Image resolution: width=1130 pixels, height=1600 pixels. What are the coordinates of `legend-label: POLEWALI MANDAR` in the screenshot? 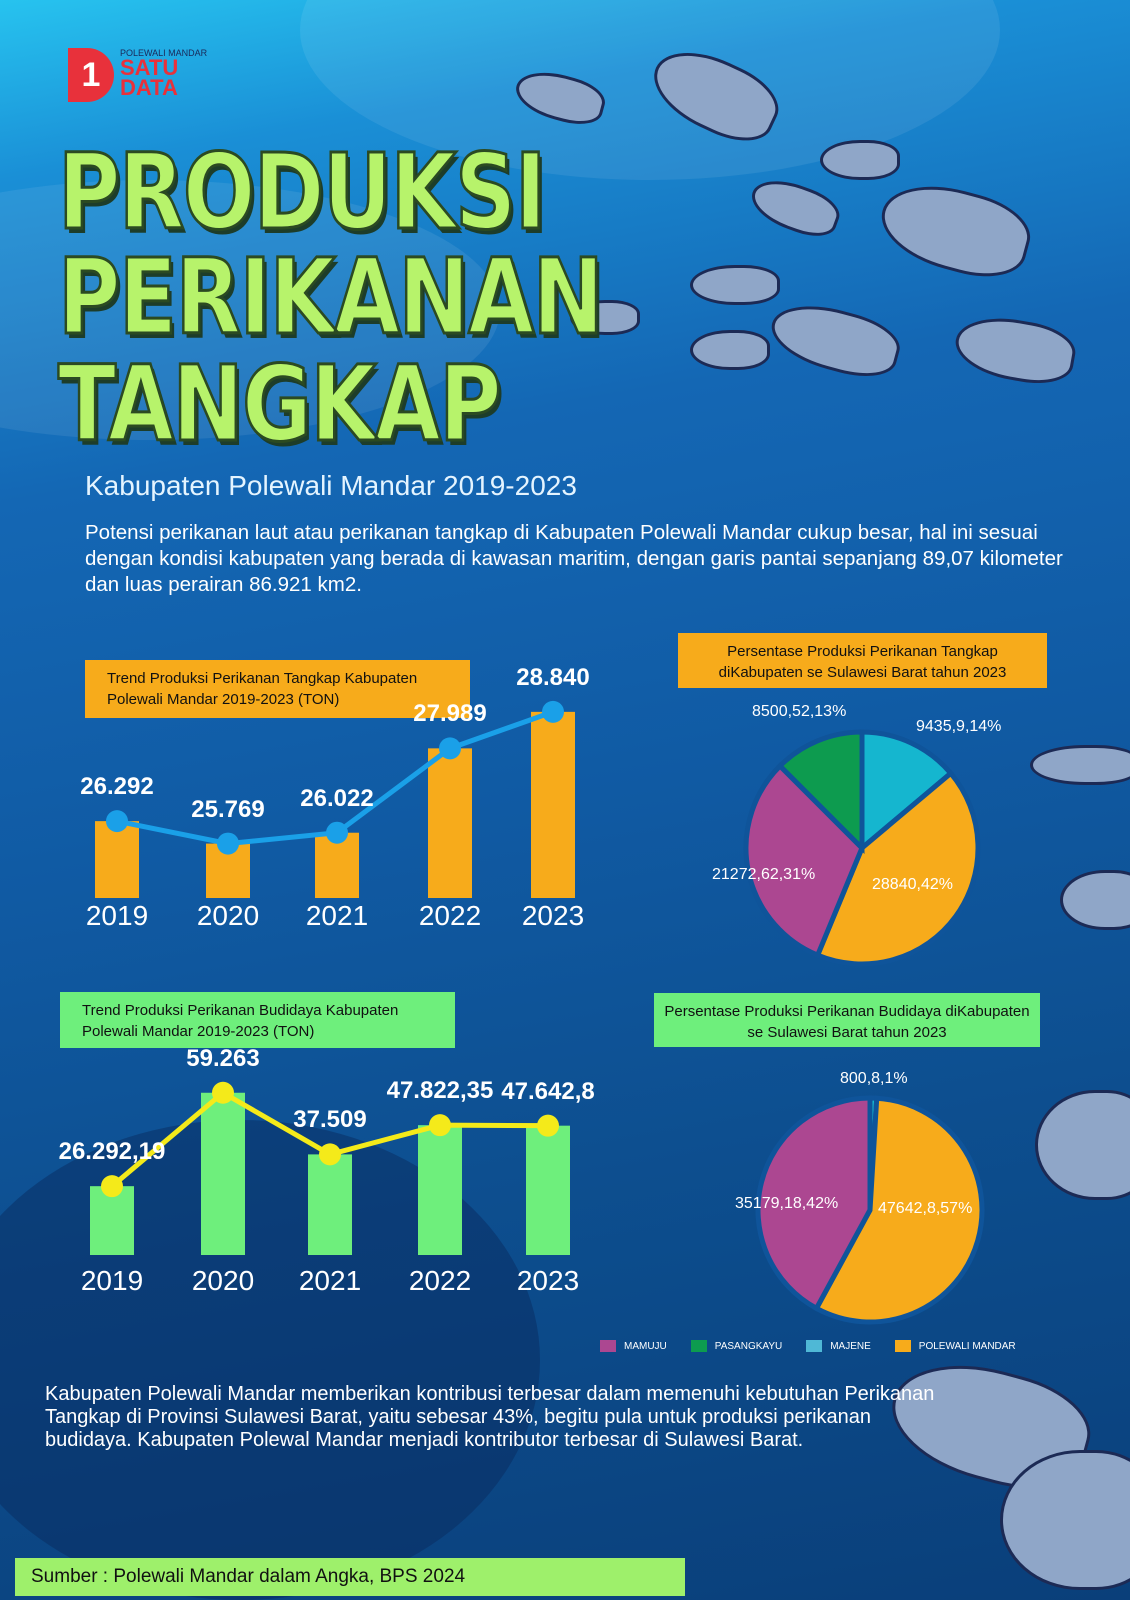 It's located at (967, 1346).